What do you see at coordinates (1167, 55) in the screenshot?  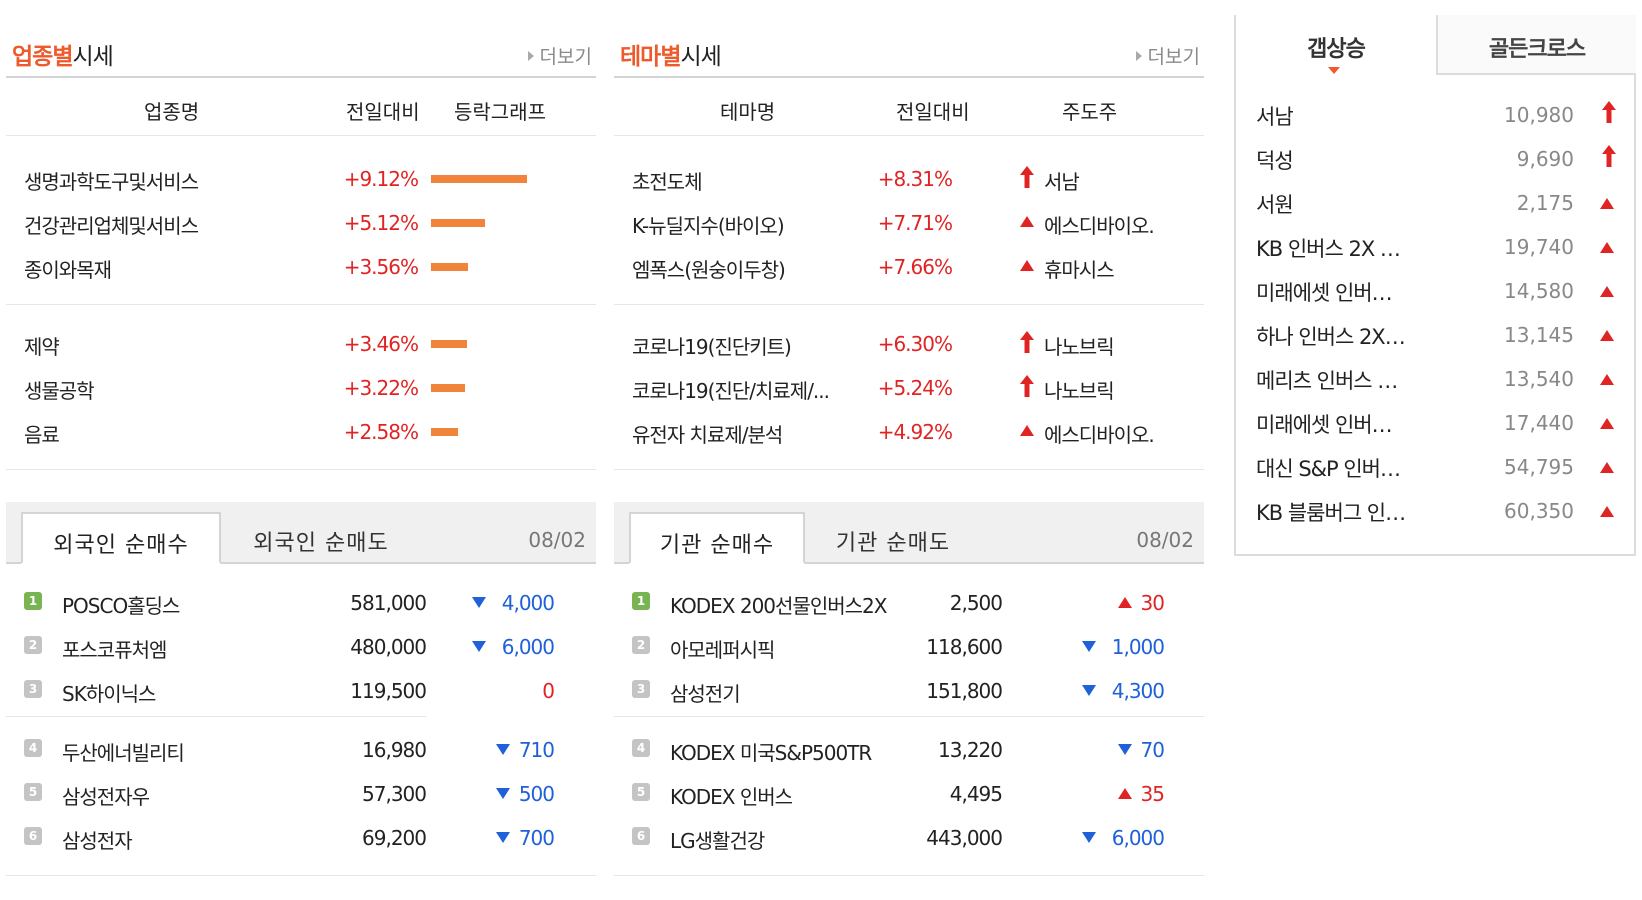 I see `theme-more-link: 더보기` at bounding box center [1167, 55].